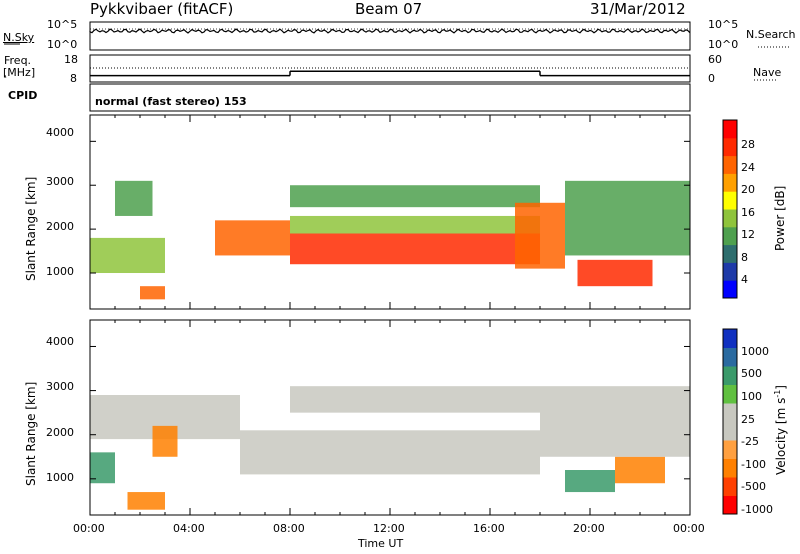  Describe the element at coordinates (60, 271) in the screenshot. I see `power-ytick: 1000` at that location.